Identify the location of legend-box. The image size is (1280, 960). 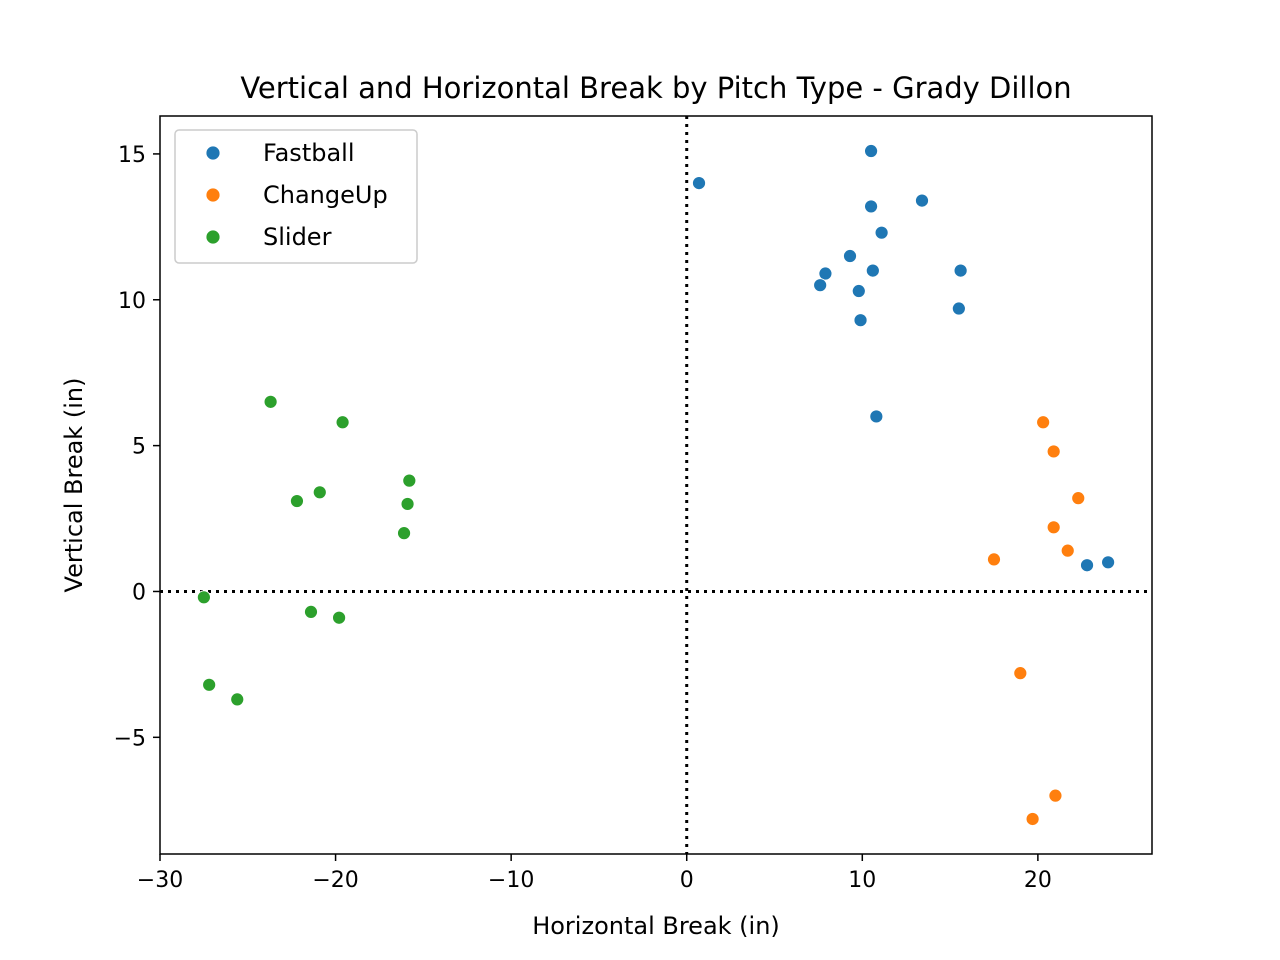
(296, 196).